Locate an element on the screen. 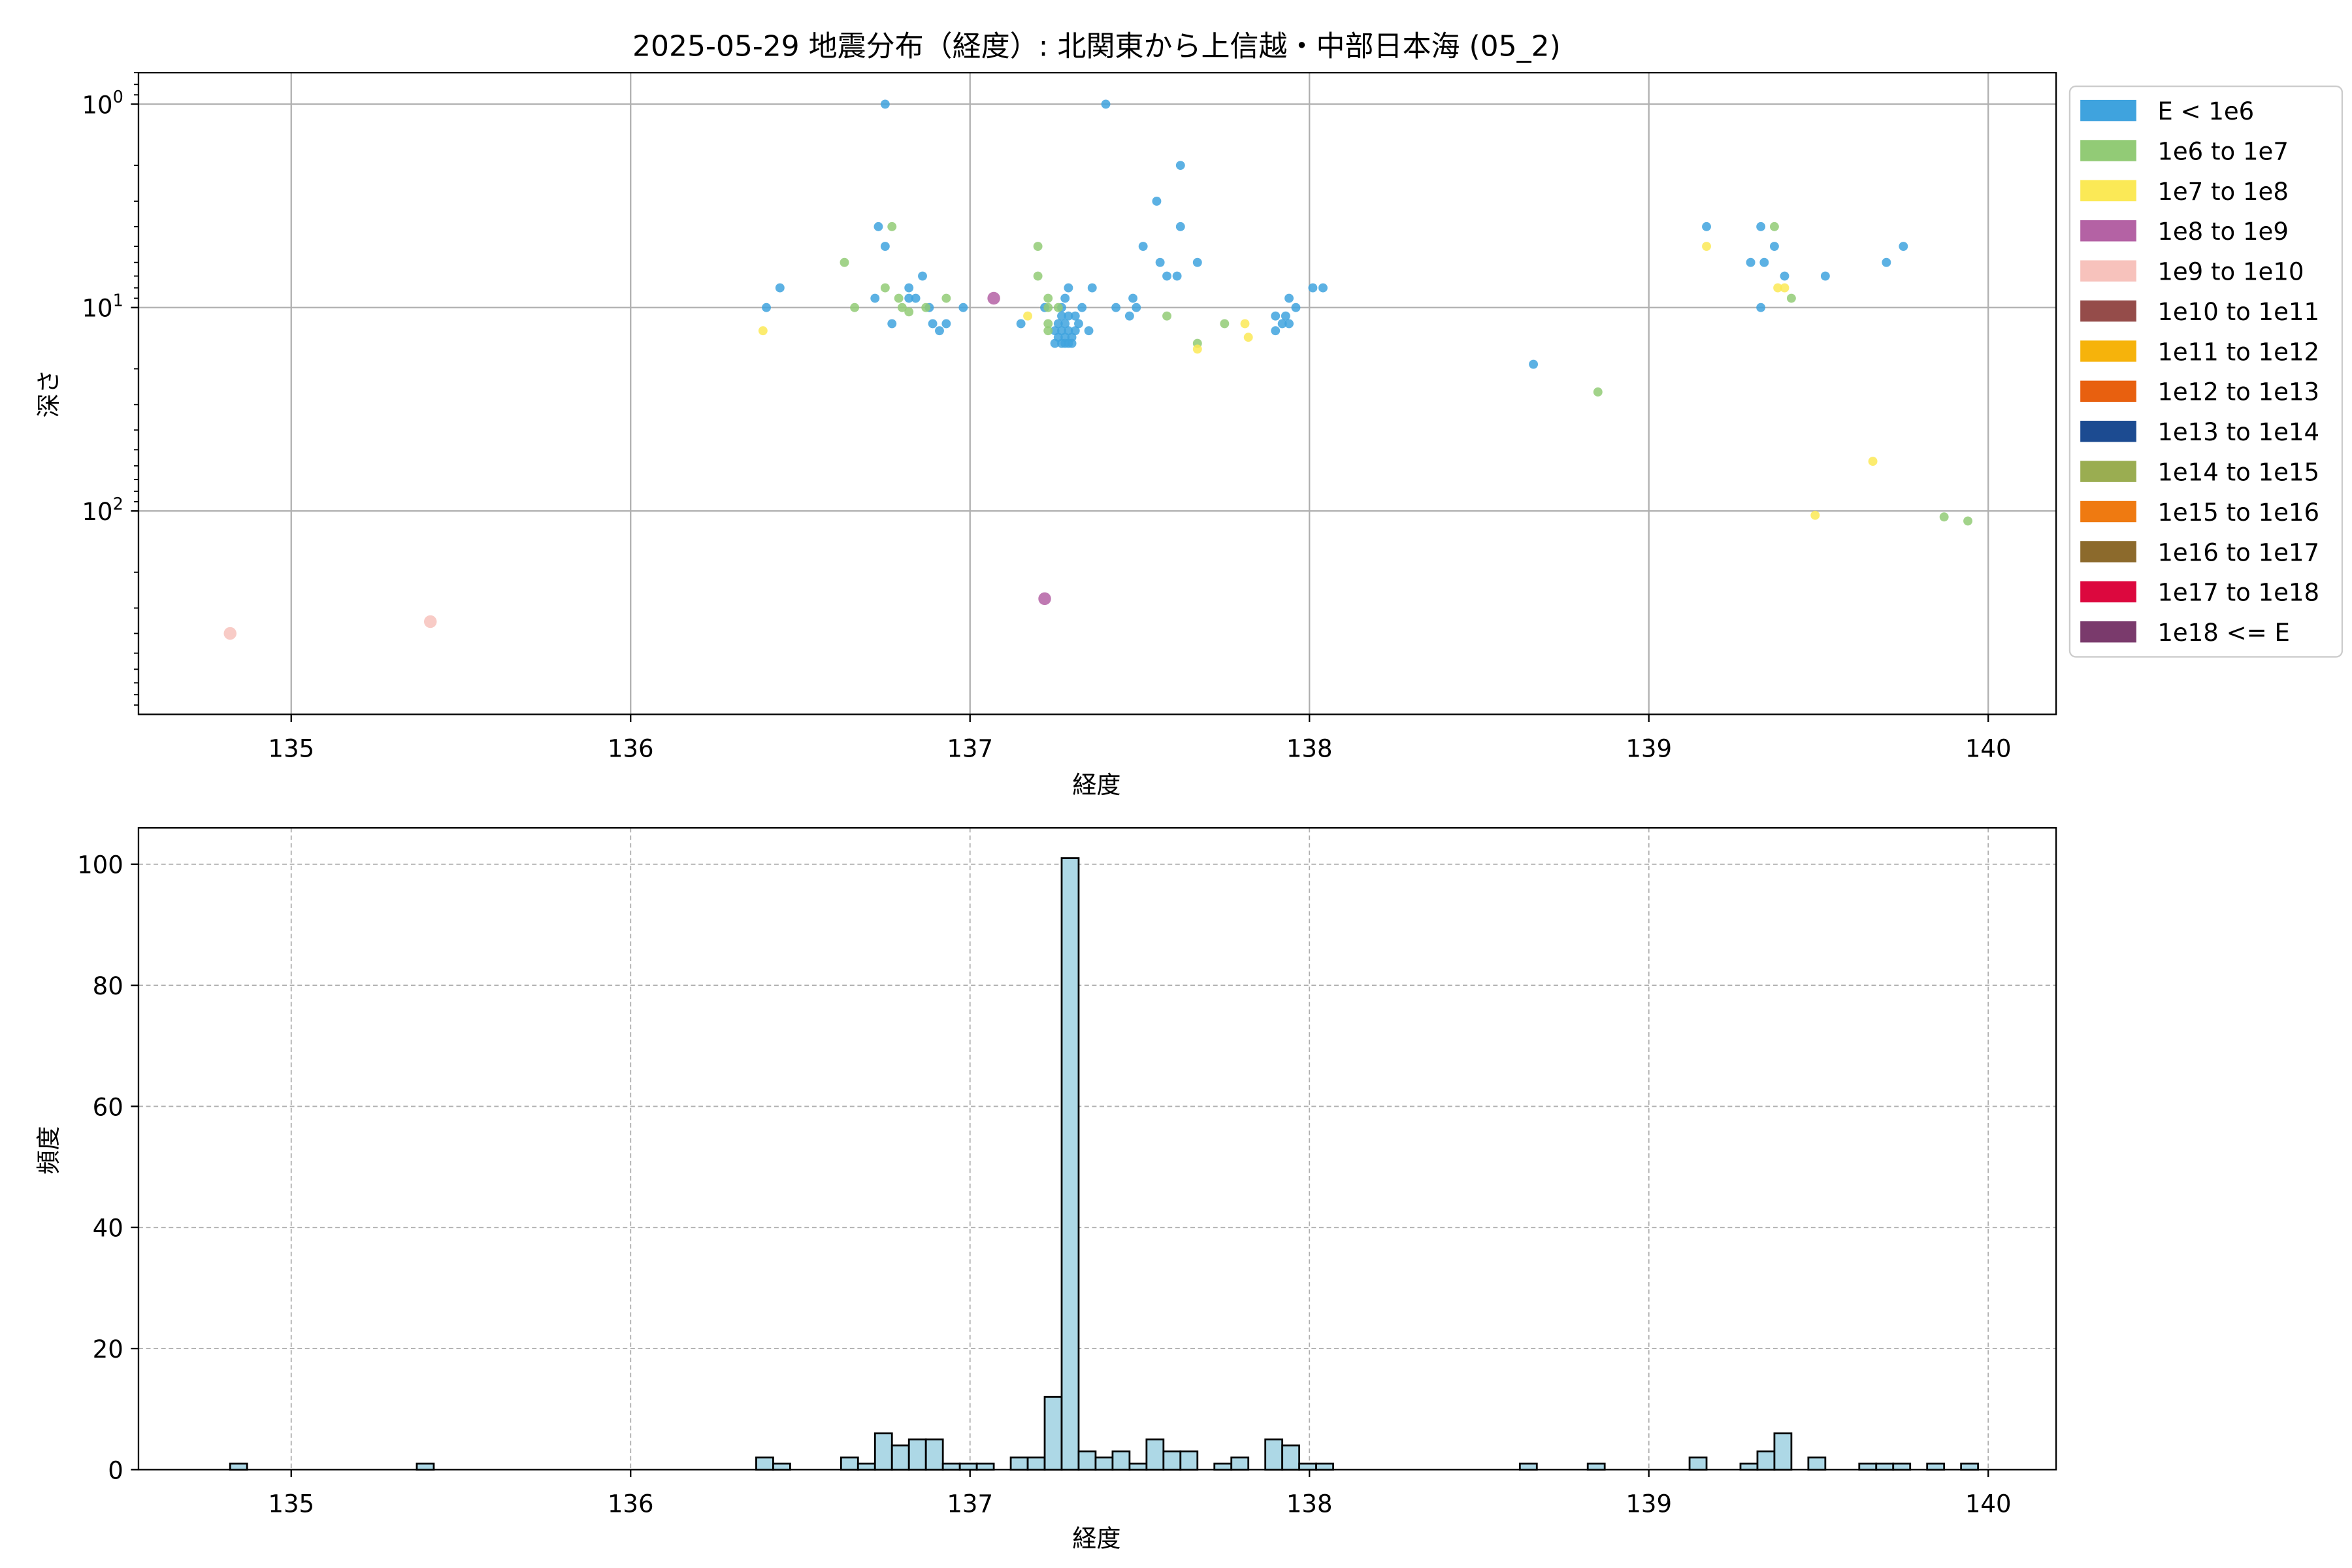  legend-label: 1e12 to 1e13 is located at coordinates (2238, 392).